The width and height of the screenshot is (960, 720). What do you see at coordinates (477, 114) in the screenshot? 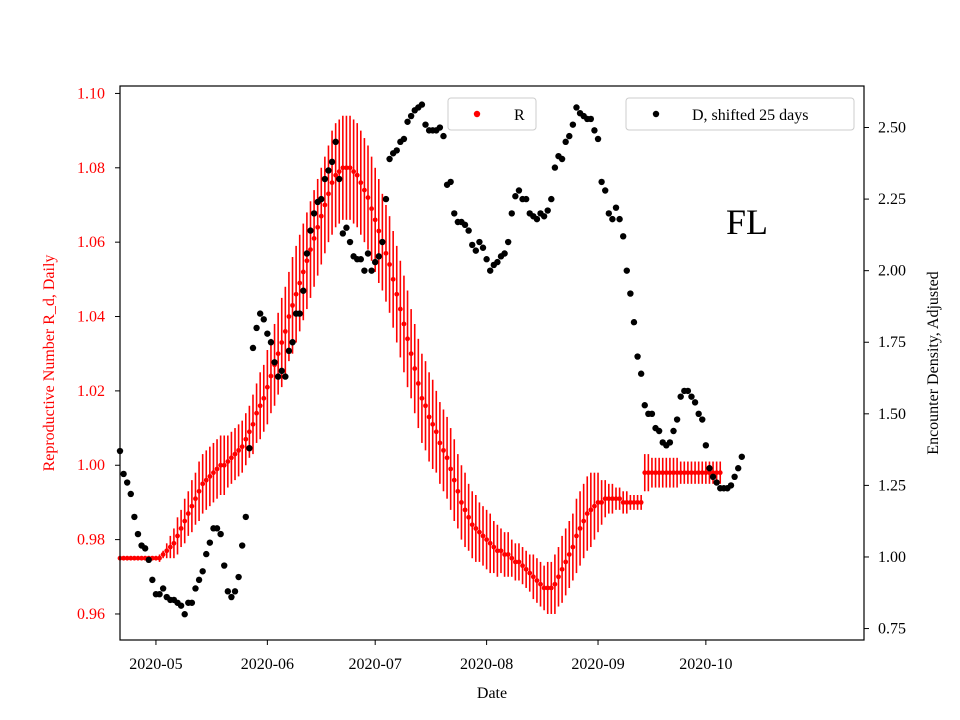
I see `legend-r-marker` at bounding box center [477, 114].